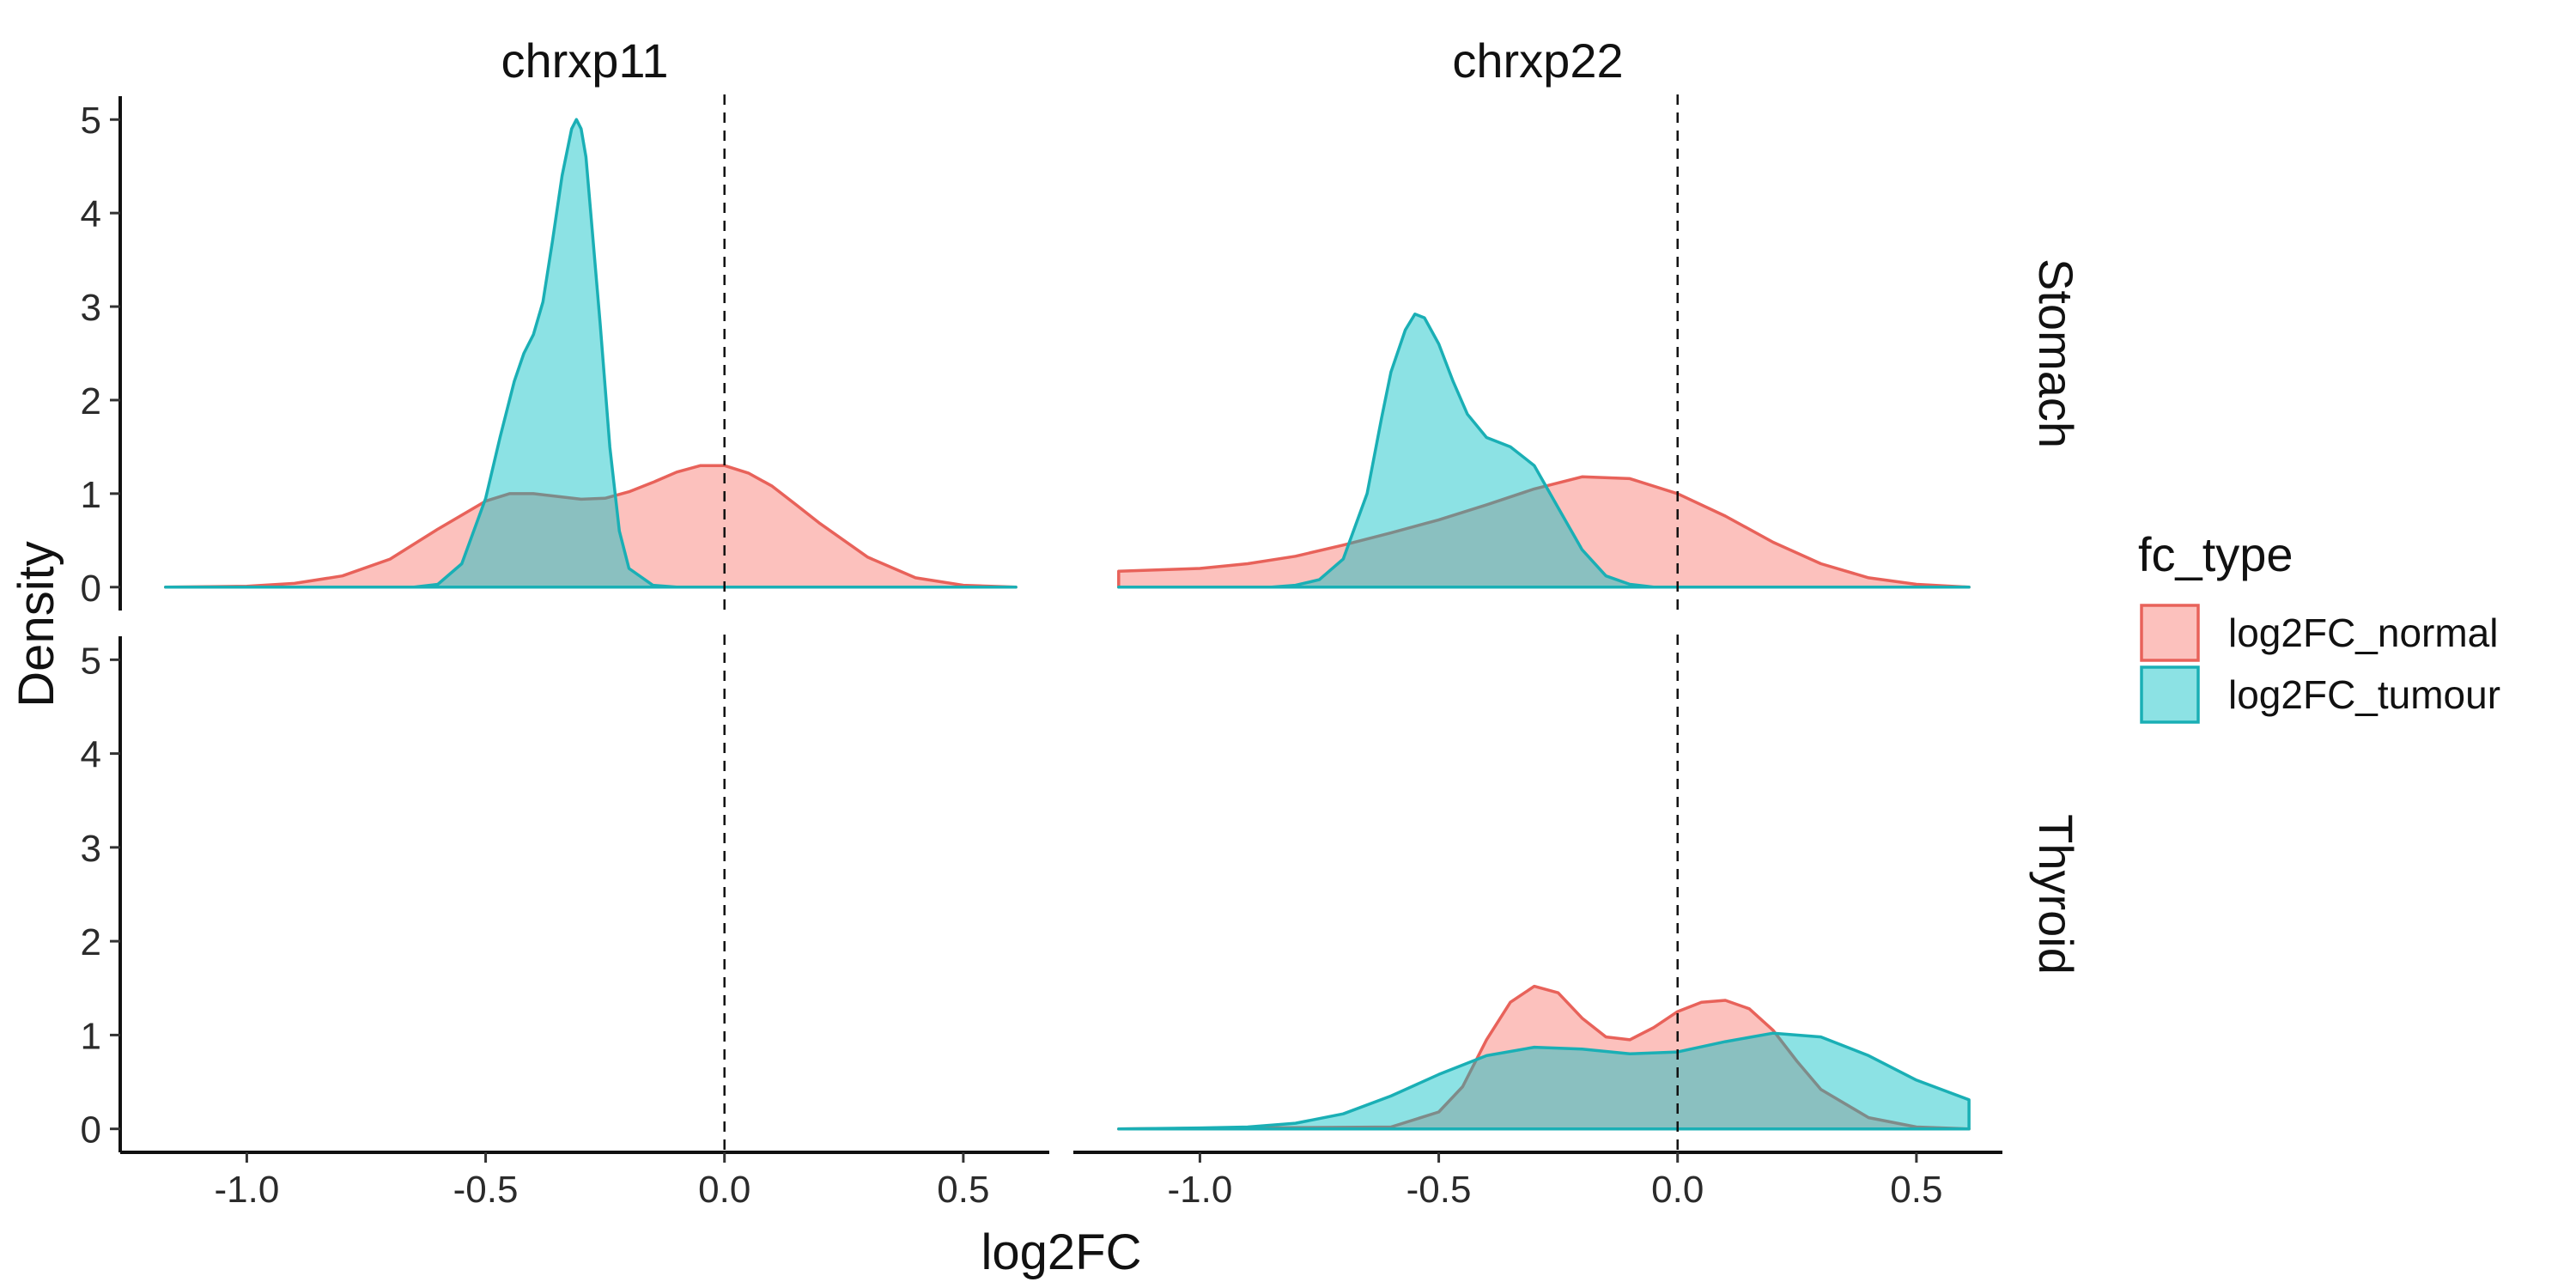 Image resolution: width=2576 pixels, height=1288 pixels. What do you see at coordinates (36, 624) in the screenshot?
I see `y-axis-title: Density` at bounding box center [36, 624].